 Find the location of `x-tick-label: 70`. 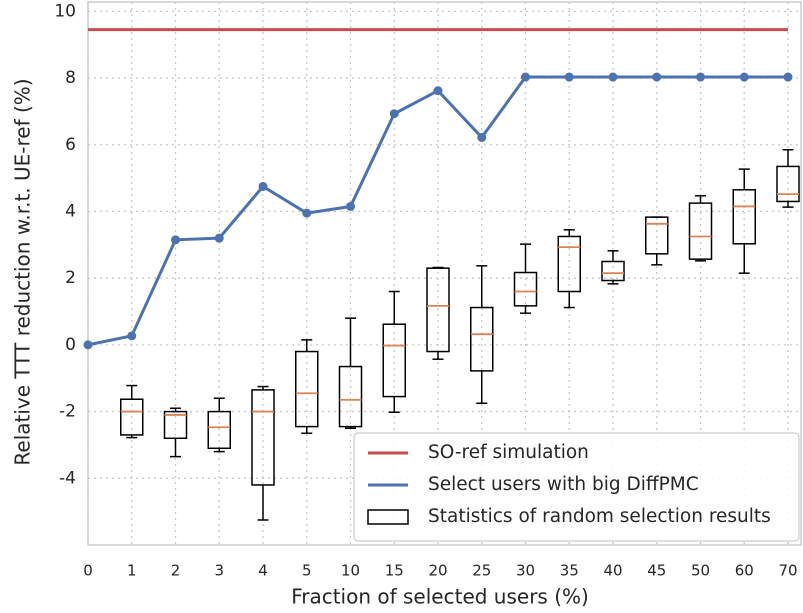

x-tick-label: 70 is located at coordinates (787, 571).